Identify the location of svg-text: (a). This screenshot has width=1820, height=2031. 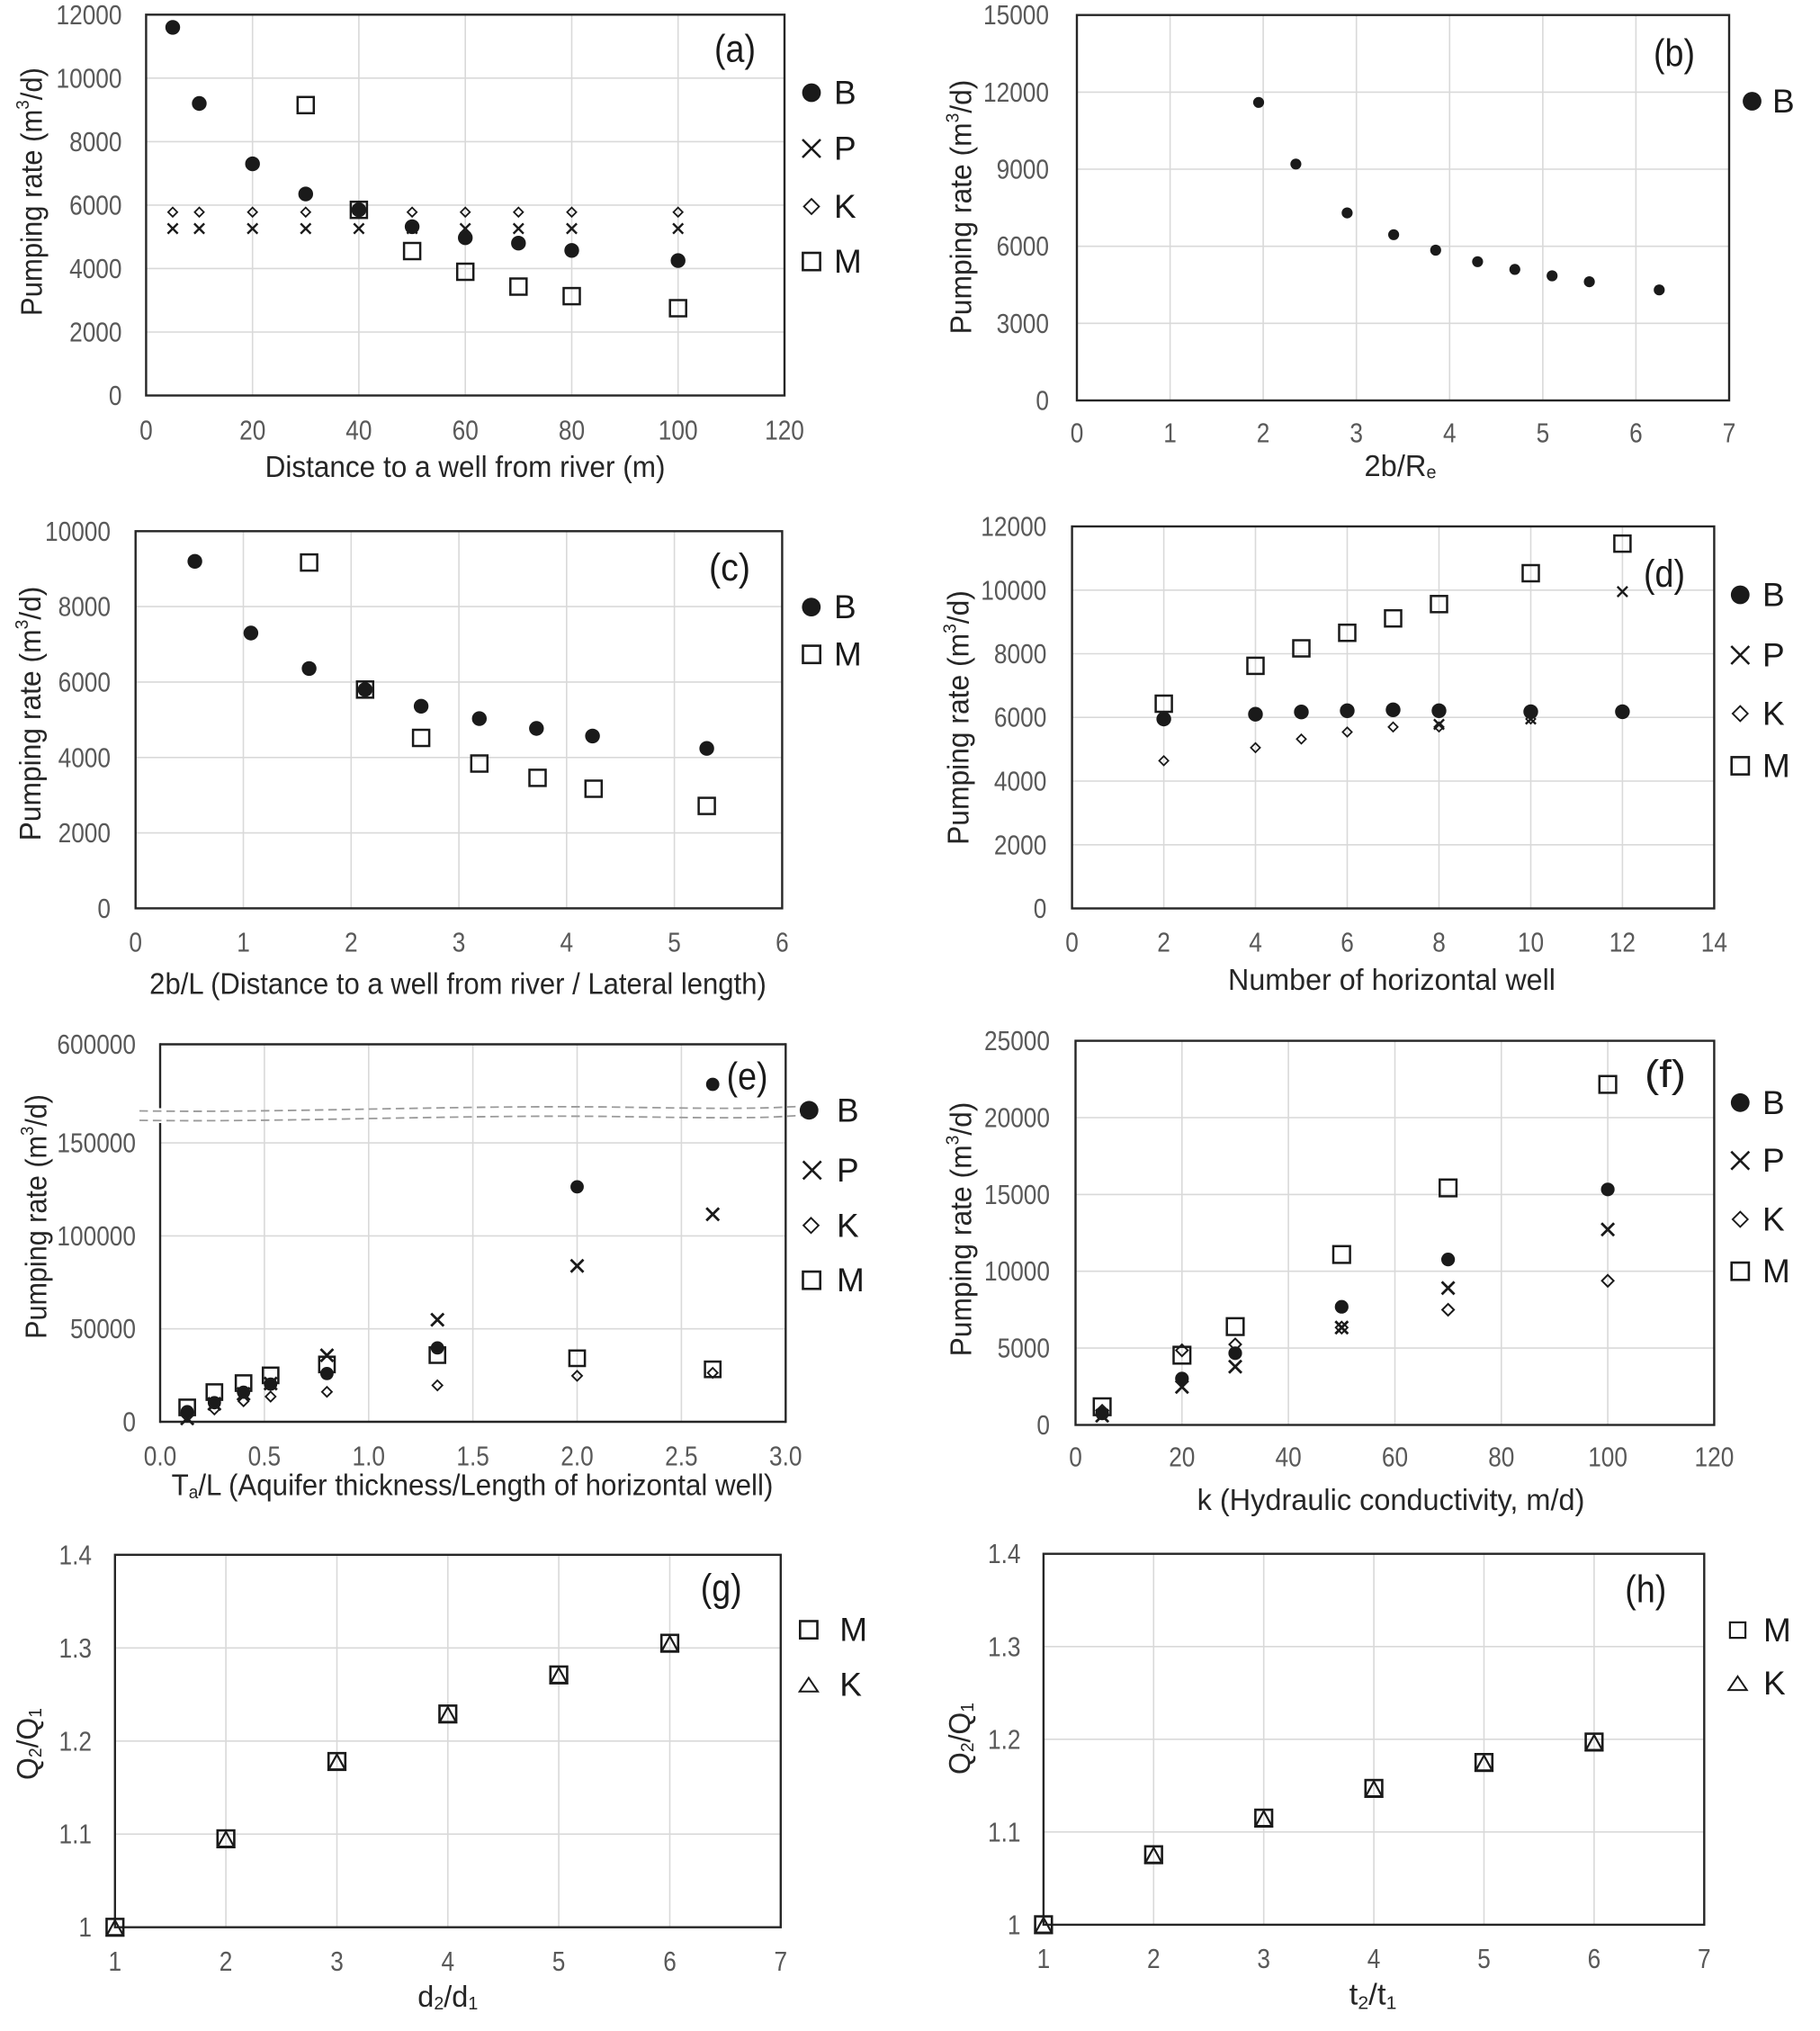
(735, 50).